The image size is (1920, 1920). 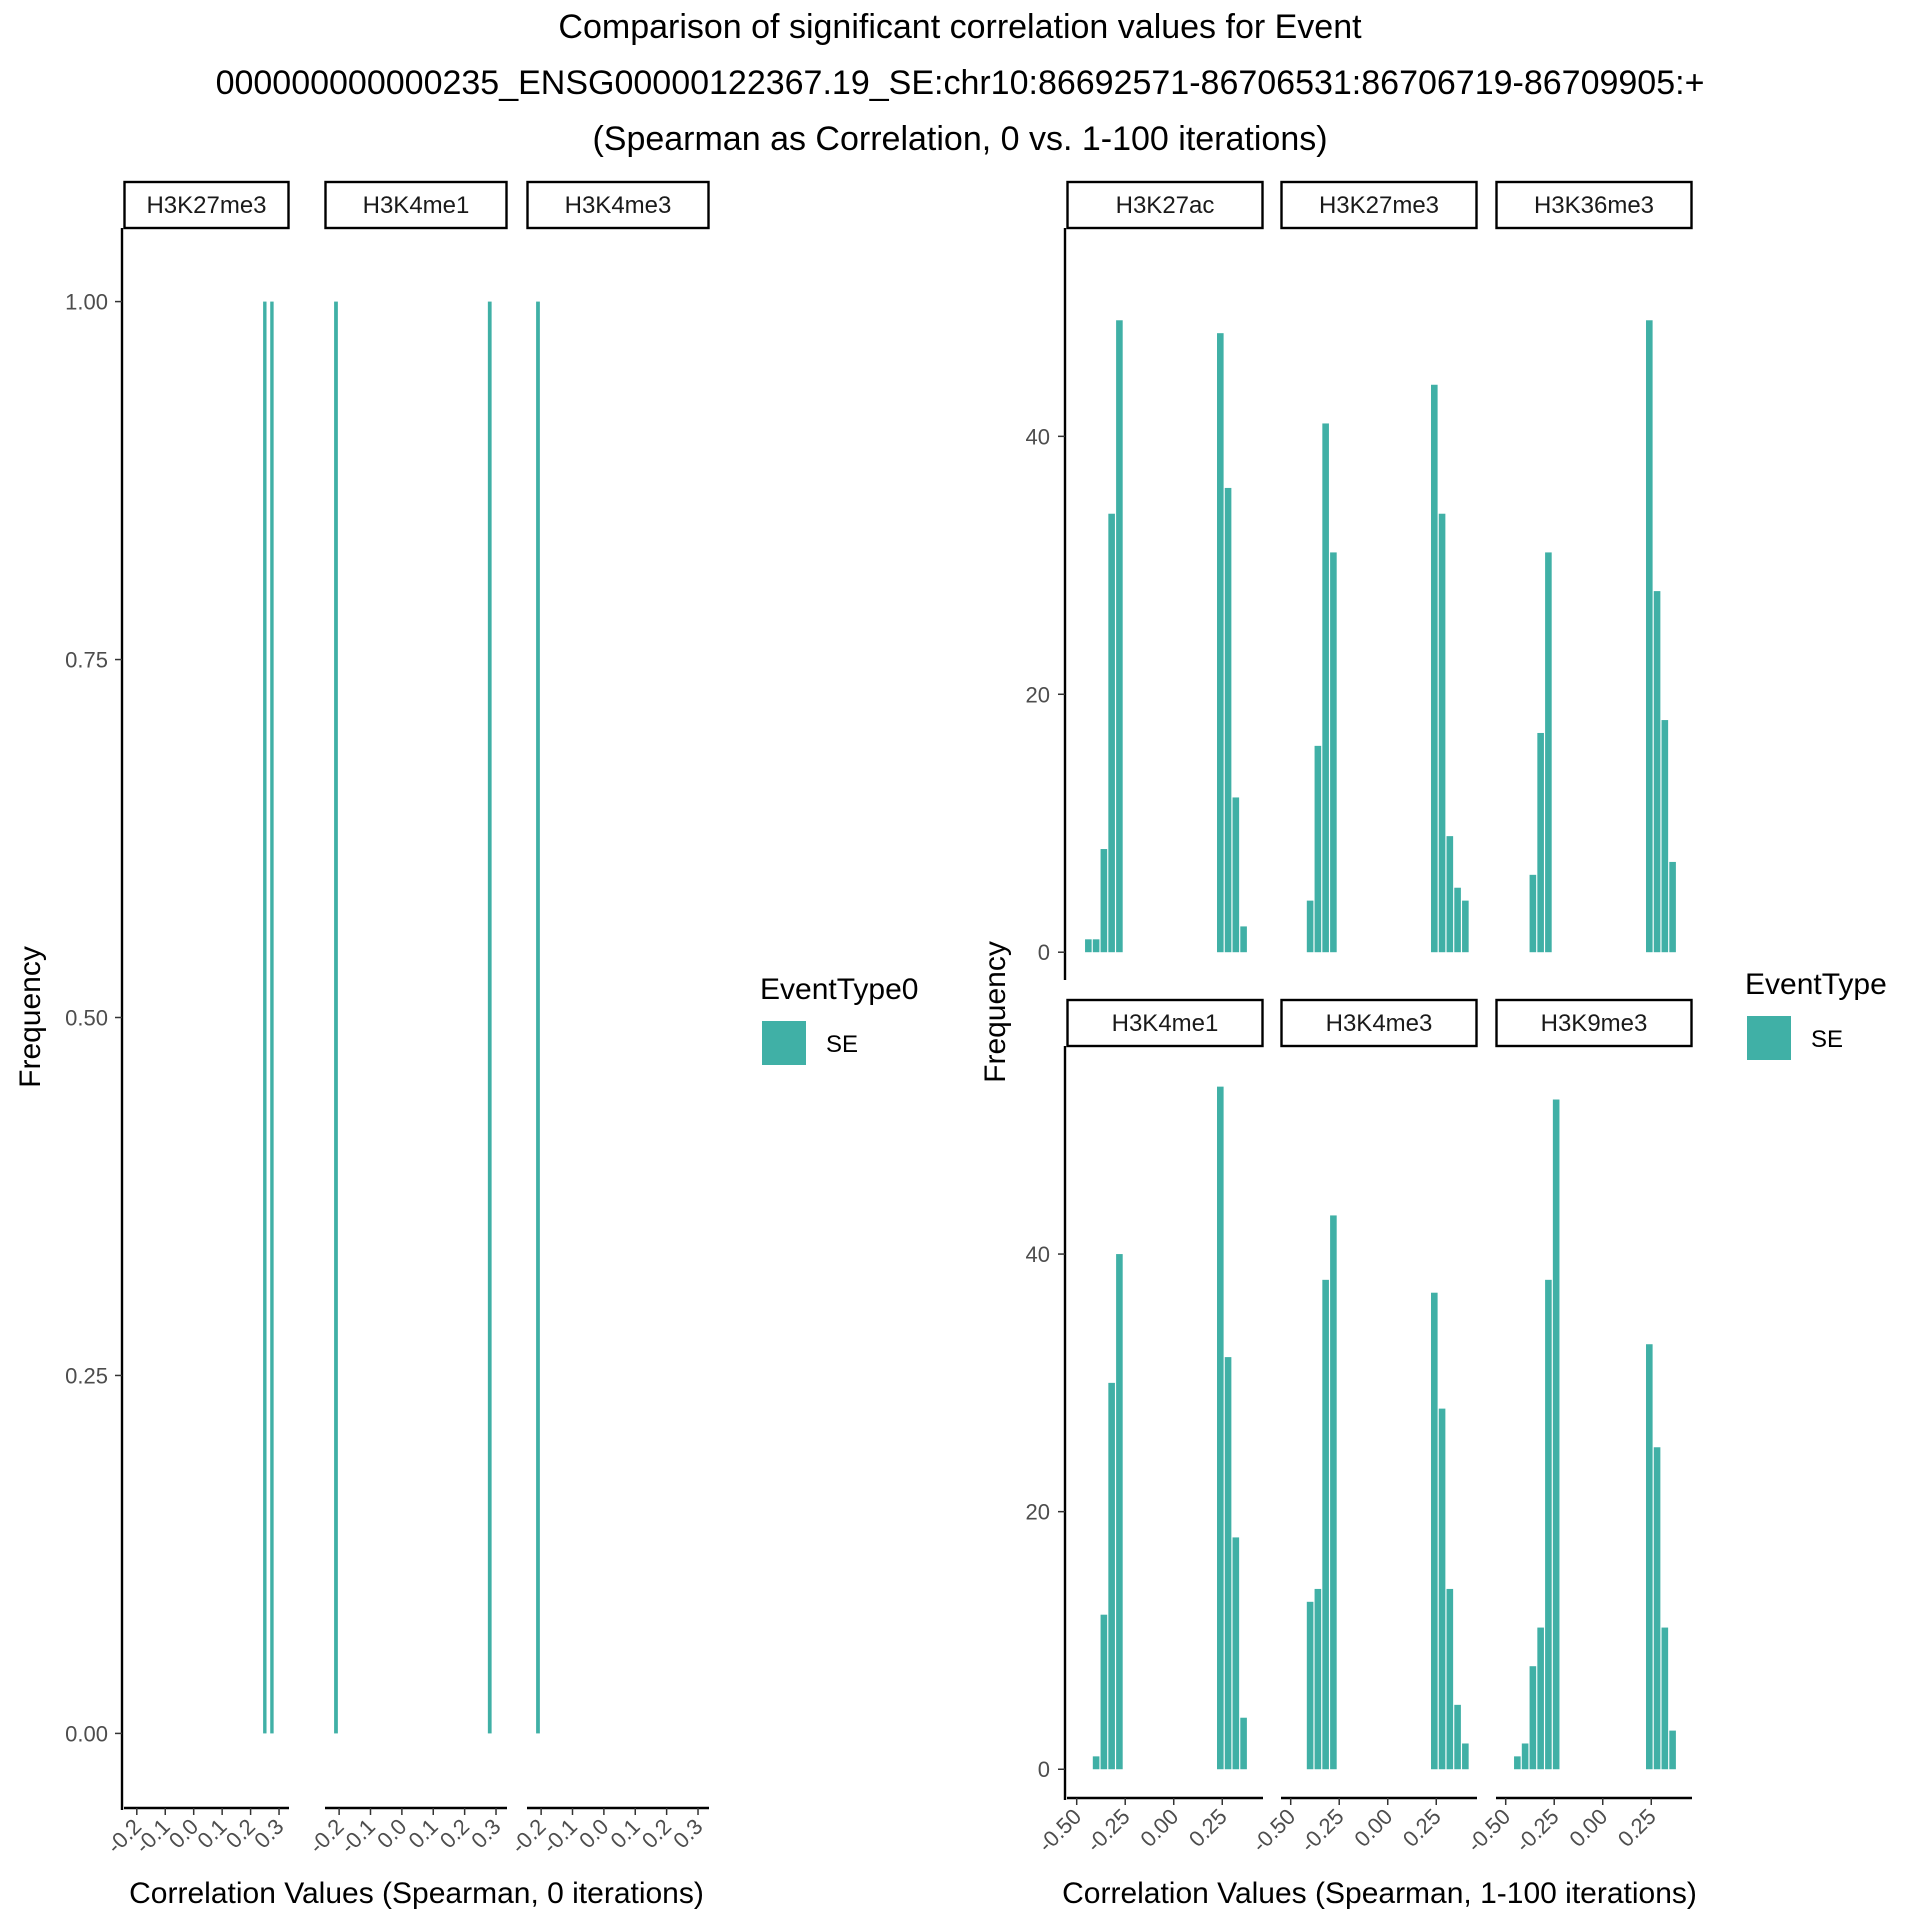 I want to click on facet-h3k4me1: H3K4me1 -0.50-0.25 0.00 0.25, so click(x=1148, y=1427).